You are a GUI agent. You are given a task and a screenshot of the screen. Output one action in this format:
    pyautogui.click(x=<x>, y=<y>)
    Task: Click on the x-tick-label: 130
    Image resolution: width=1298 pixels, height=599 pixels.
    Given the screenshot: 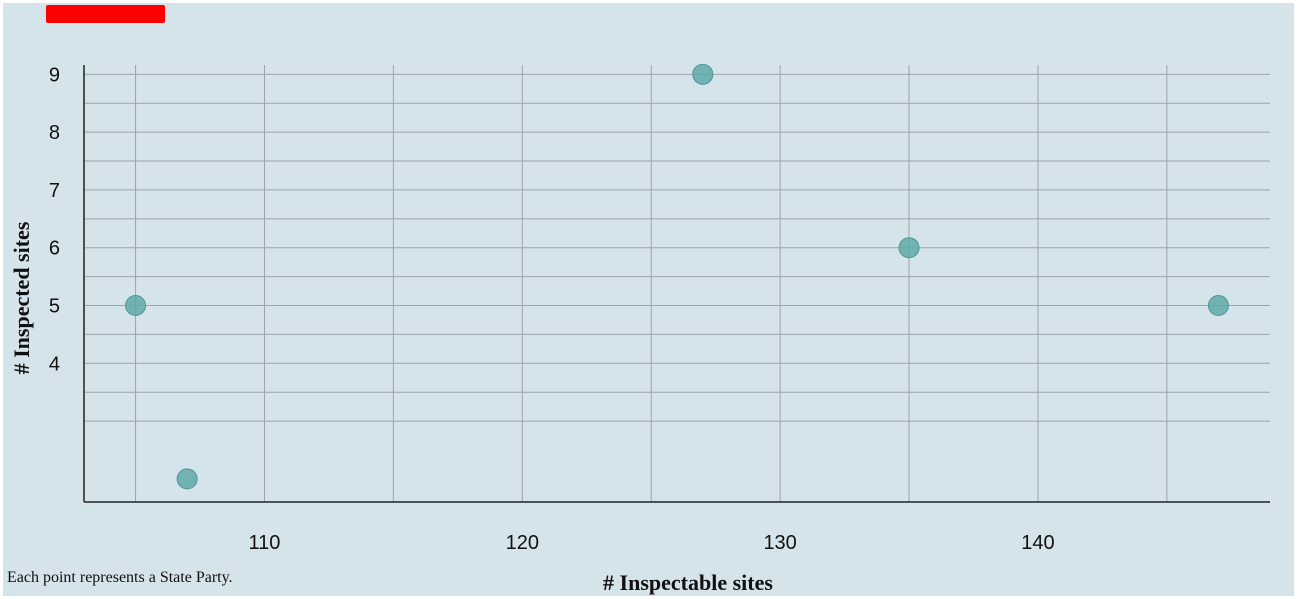 What is the action you would take?
    pyautogui.click(x=779, y=543)
    